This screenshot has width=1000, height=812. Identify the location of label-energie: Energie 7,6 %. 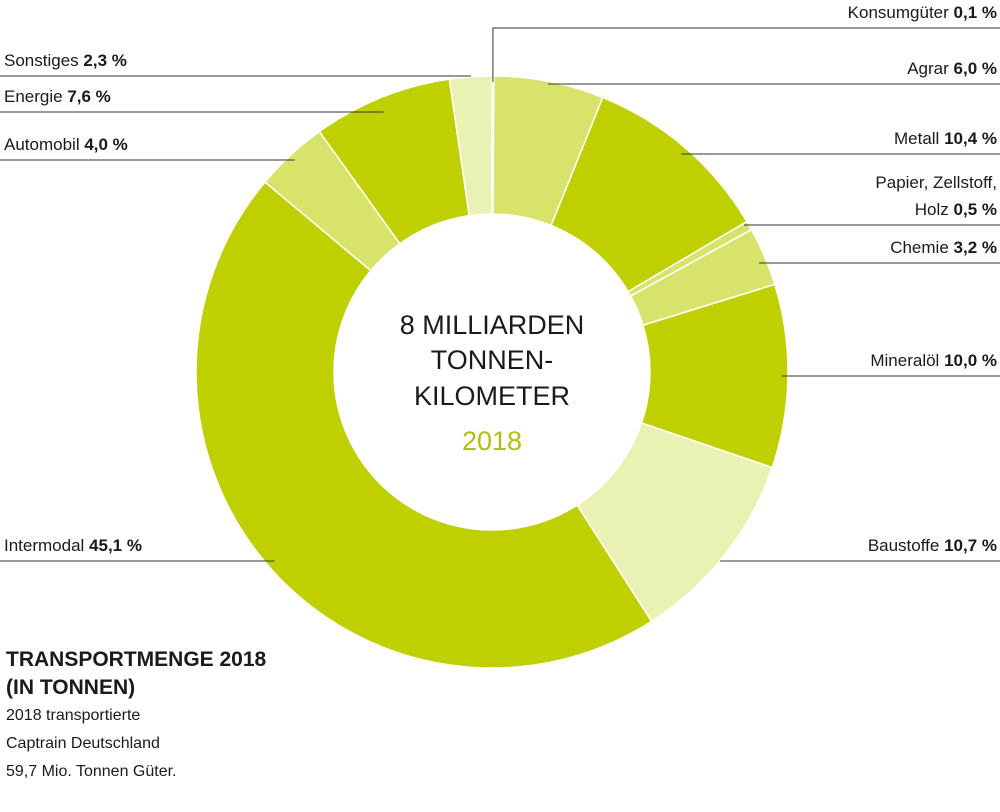
(57, 96).